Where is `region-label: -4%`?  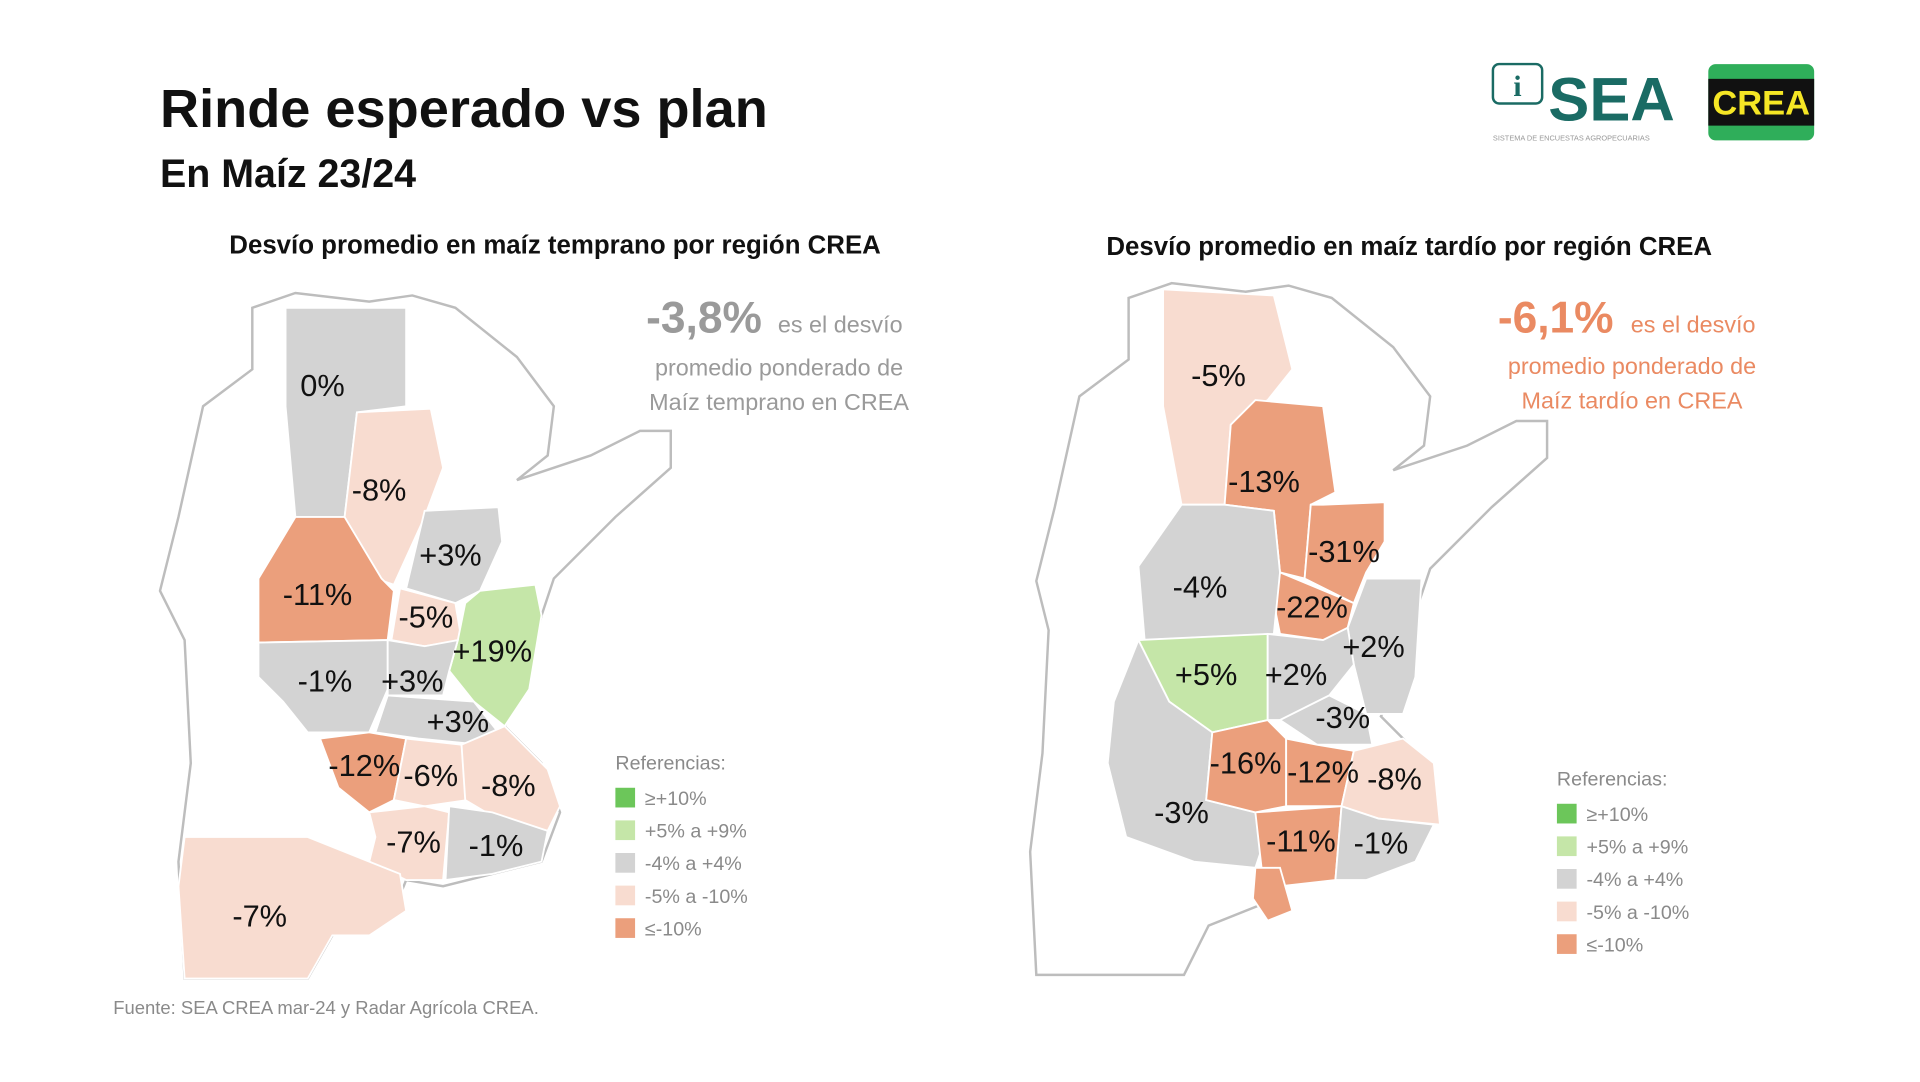
region-label: -4% is located at coordinates (1200, 587).